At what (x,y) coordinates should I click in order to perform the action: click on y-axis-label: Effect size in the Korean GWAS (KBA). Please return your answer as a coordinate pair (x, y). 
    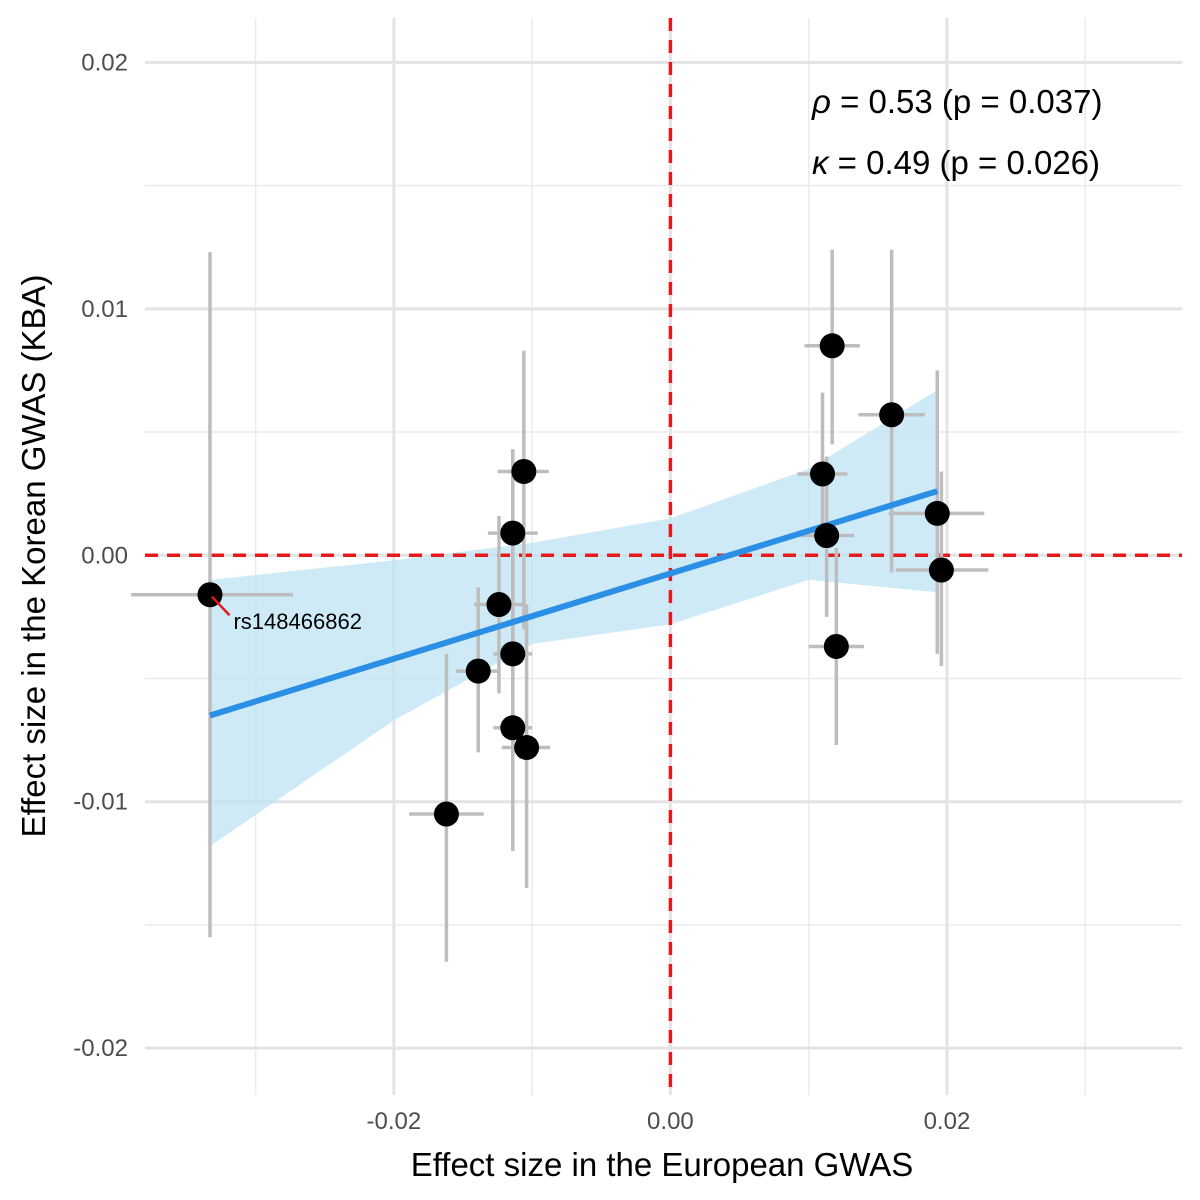
    Looking at the image, I should click on (33, 555).